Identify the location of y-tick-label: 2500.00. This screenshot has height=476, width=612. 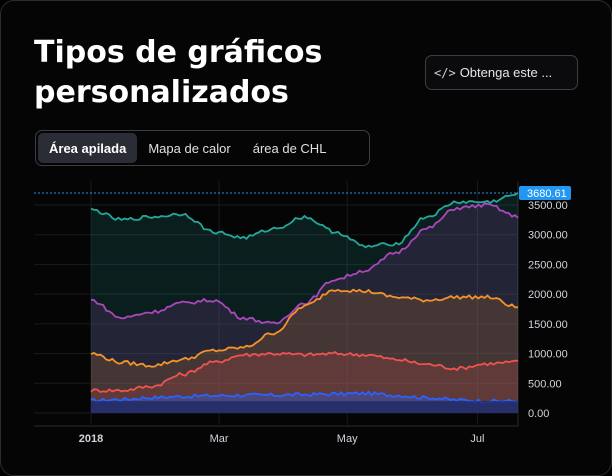
(548, 265).